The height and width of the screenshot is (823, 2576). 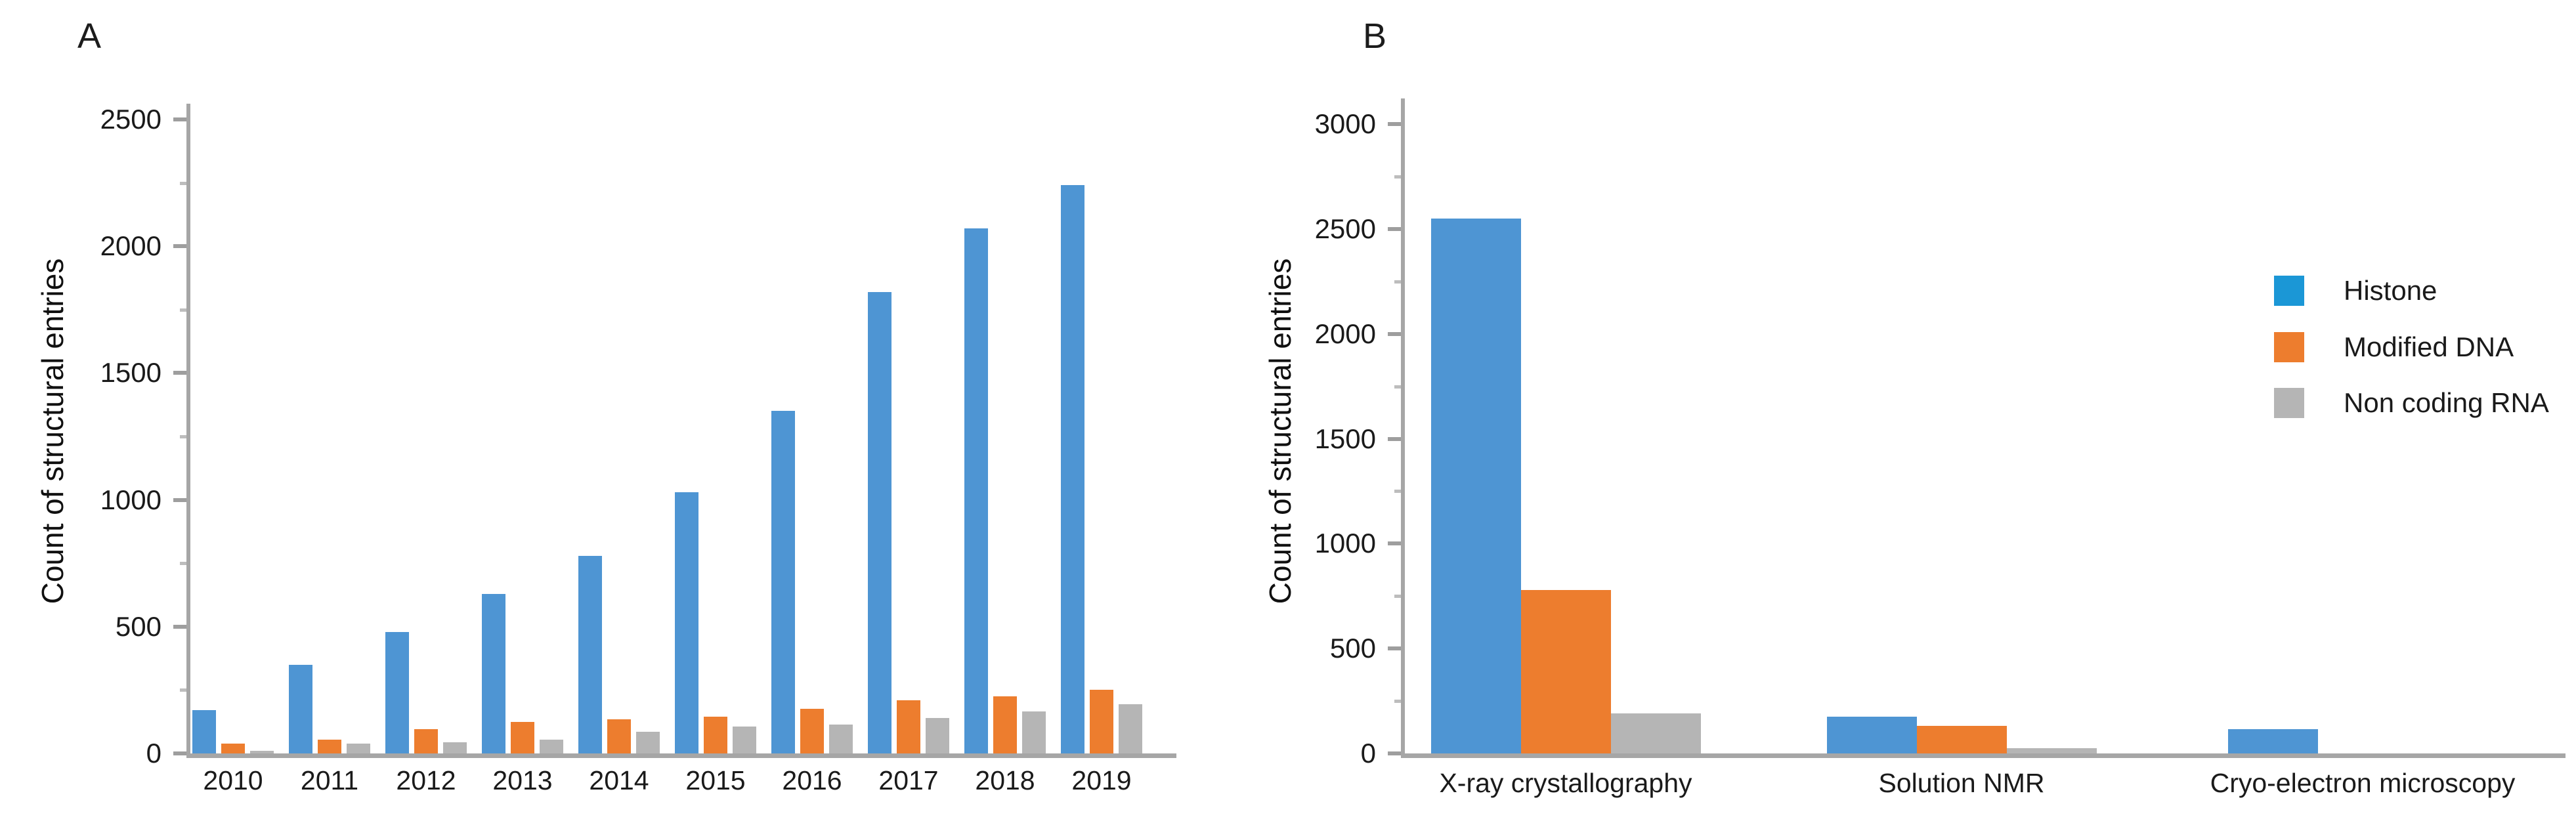 I want to click on y-tick-label: 3000, so click(x=1345, y=123).